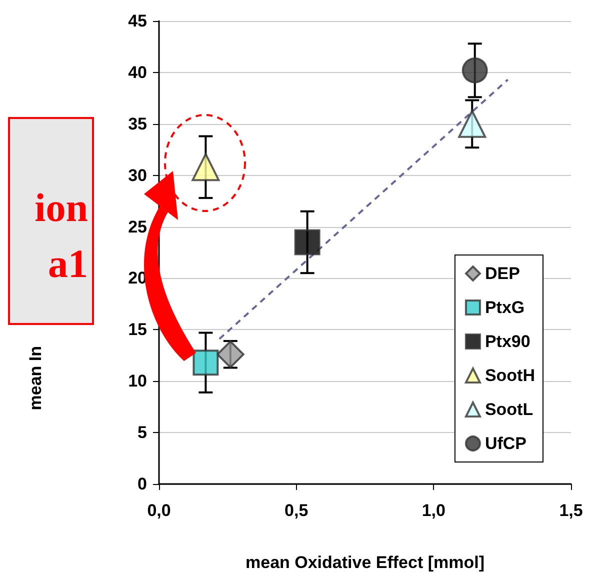  What do you see at coordinates (505, 443) in the screenshot?
I see `legend-label: UfCP` at bounding box center [505, 443].